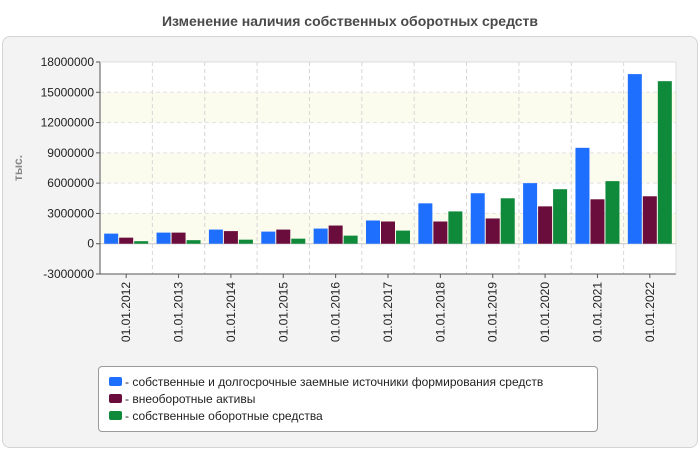  Describe the element at coordinates (388, 232) in the screenshot. I see `bar-2-01.01.2017` at that location.